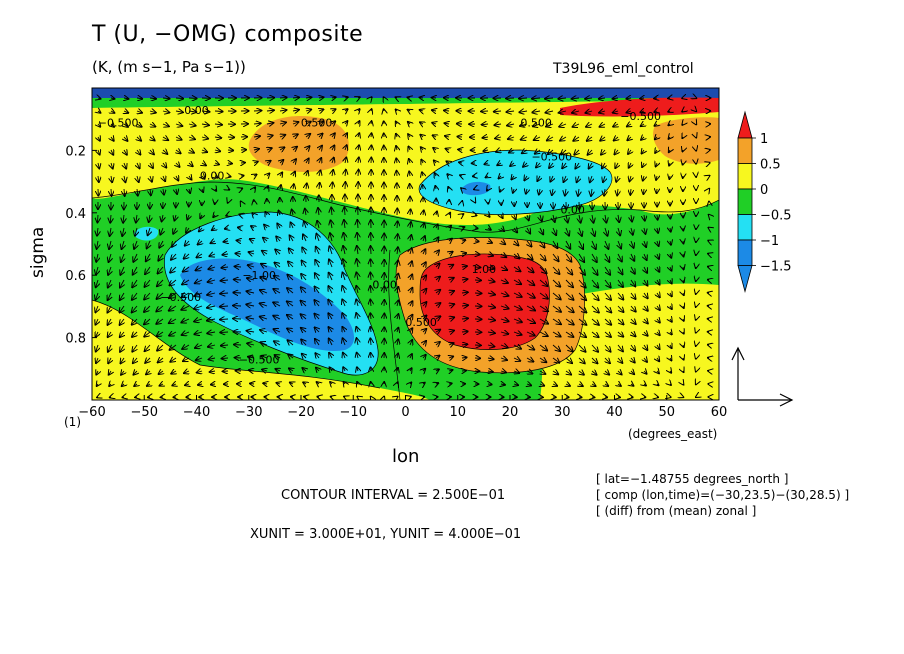 Image resolution: width=904 pixels, height=654 pixels. What do you see at coordinates (196, 110) in the screenshot?
I see `contour-label: 0.00` at bounding box center [196, 110].